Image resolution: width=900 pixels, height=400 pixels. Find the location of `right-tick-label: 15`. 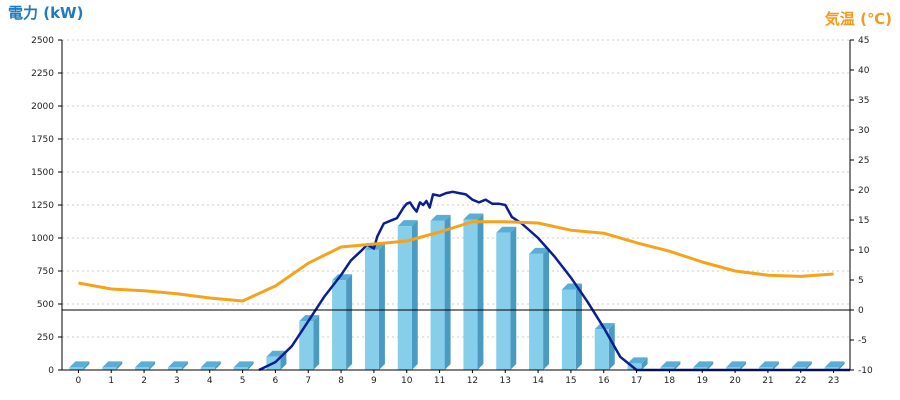

right-tick-label: 15 is located at coordinates (863, 221).